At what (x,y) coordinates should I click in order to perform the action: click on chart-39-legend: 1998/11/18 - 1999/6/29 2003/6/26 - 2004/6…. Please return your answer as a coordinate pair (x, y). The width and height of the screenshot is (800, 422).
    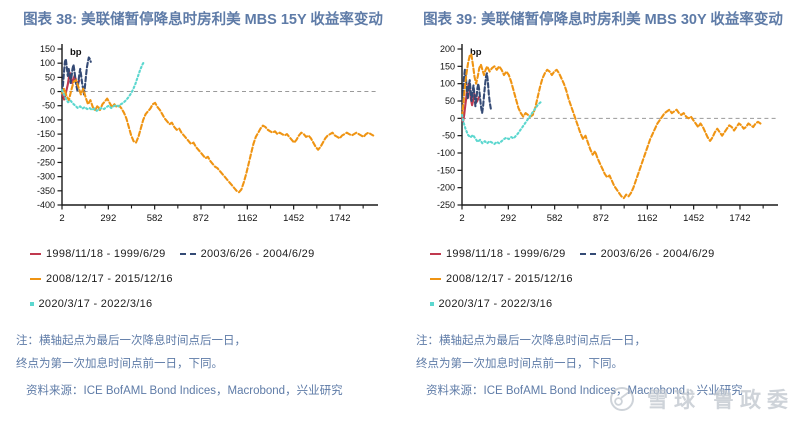
    Looking at the image, I should click on (603, 278).